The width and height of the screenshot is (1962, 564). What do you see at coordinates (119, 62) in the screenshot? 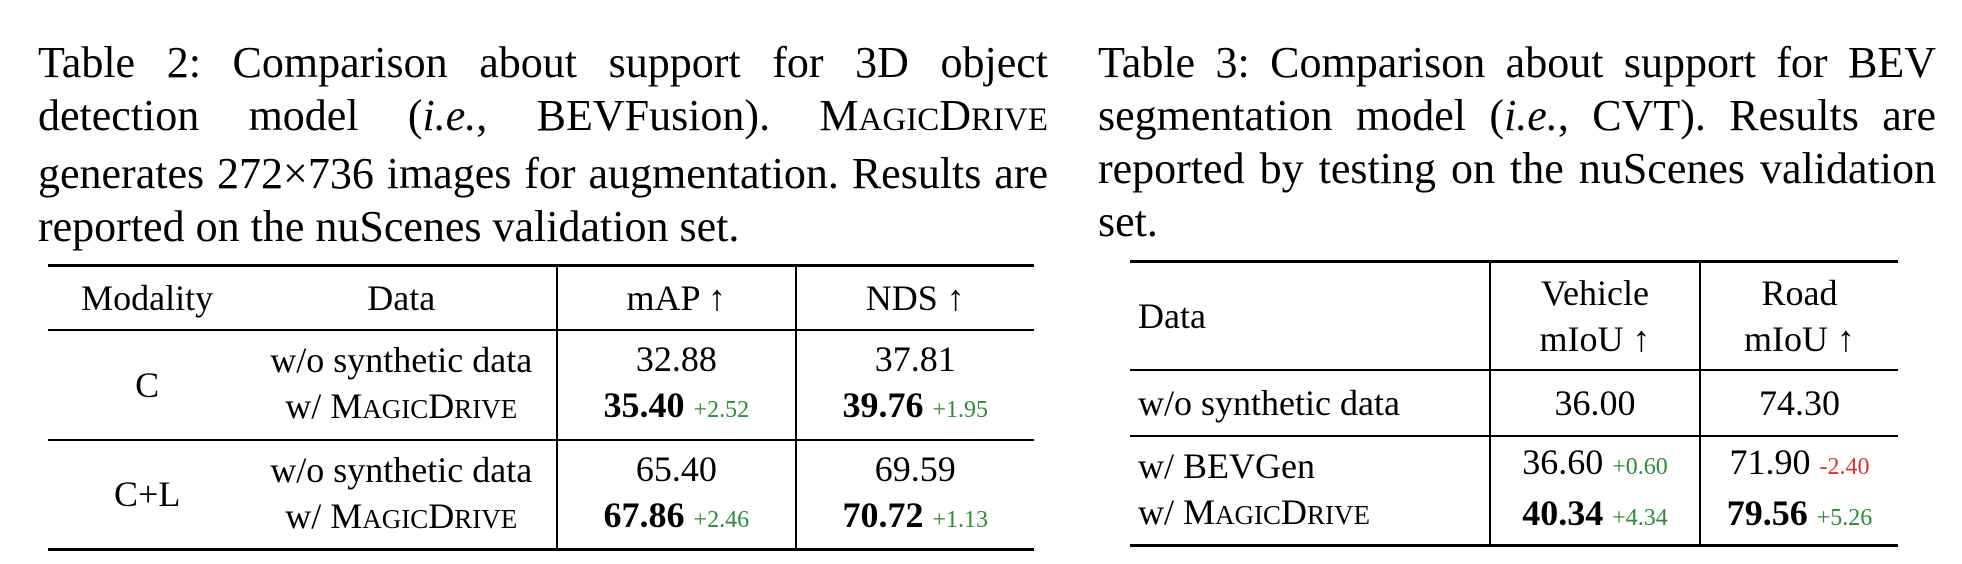
I see `table2-caption-label: Table 2:` at bounding box center [119, 62].